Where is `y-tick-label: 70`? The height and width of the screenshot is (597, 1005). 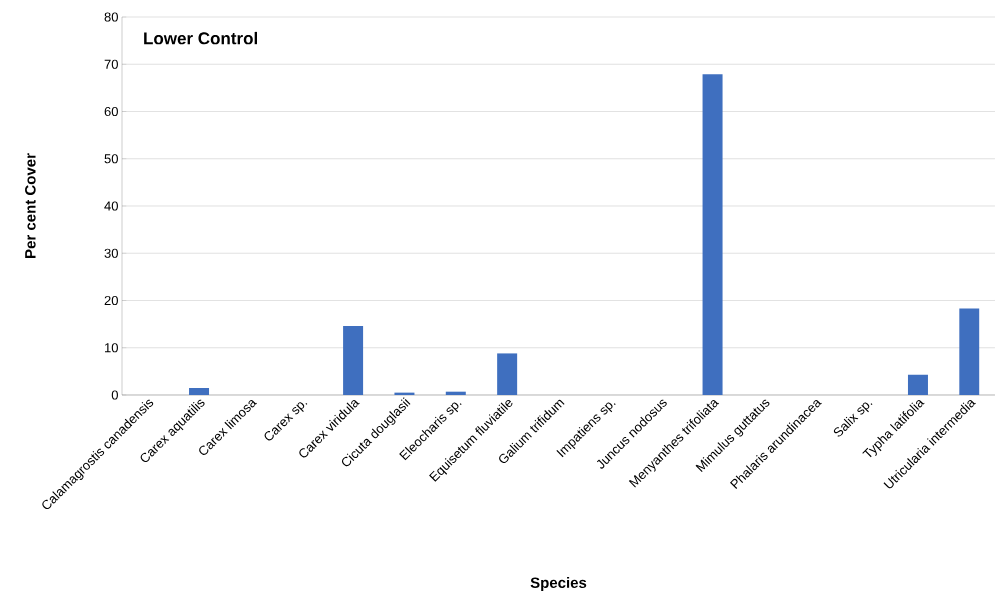 y-tick-label: 70 is located at coordinates (111, 64).